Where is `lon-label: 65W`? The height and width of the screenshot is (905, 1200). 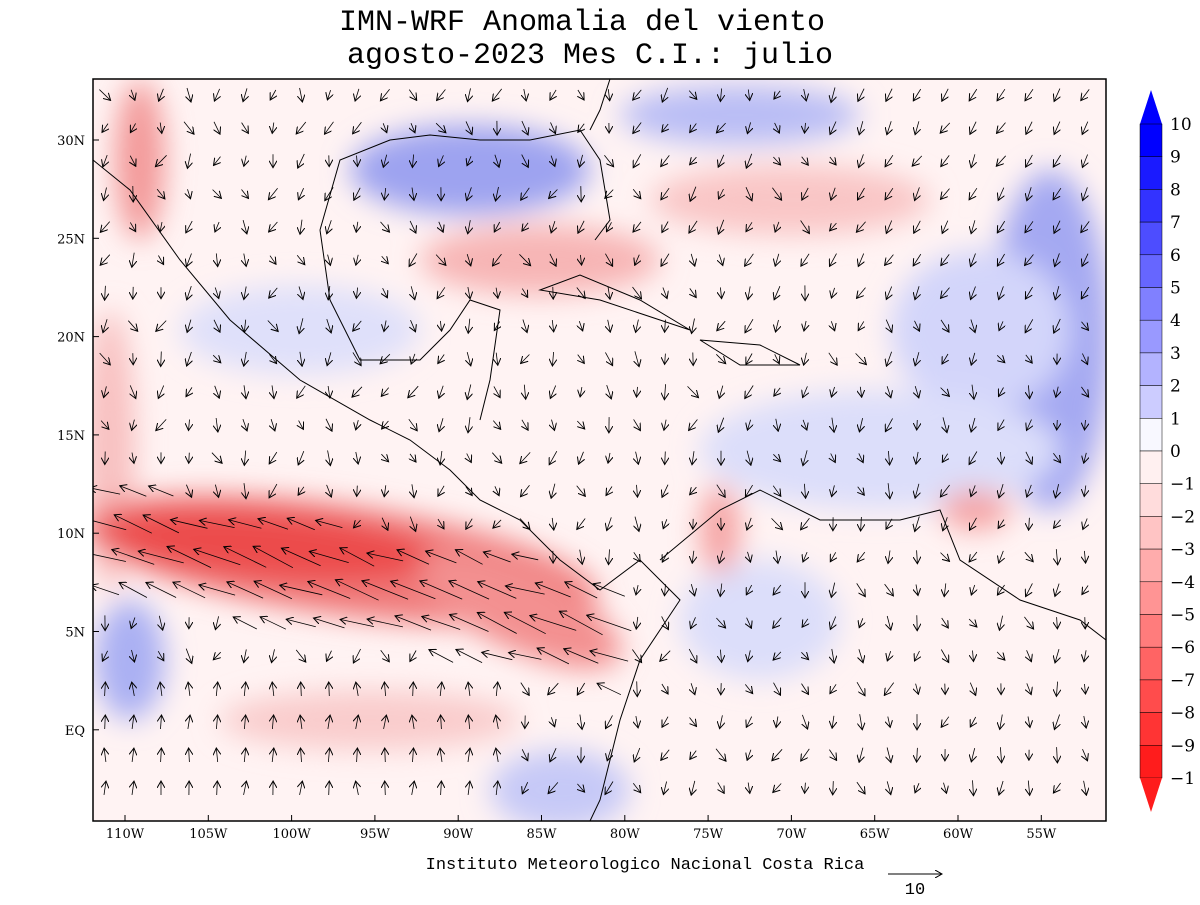
lon-label: 65W is located at coordinates (875, 834).